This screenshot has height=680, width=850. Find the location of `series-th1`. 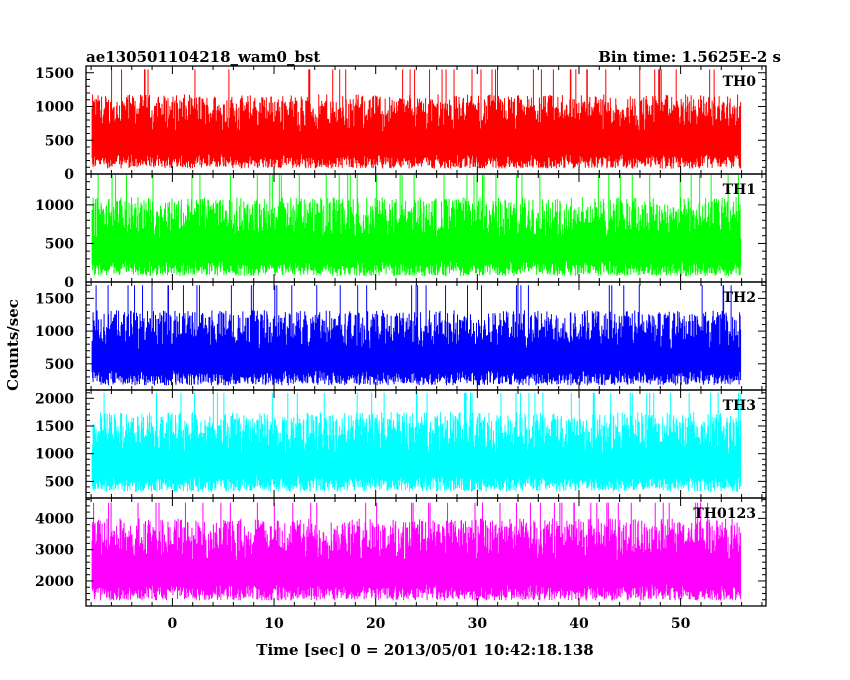

series-th1 is located at coordinates (416, 226).